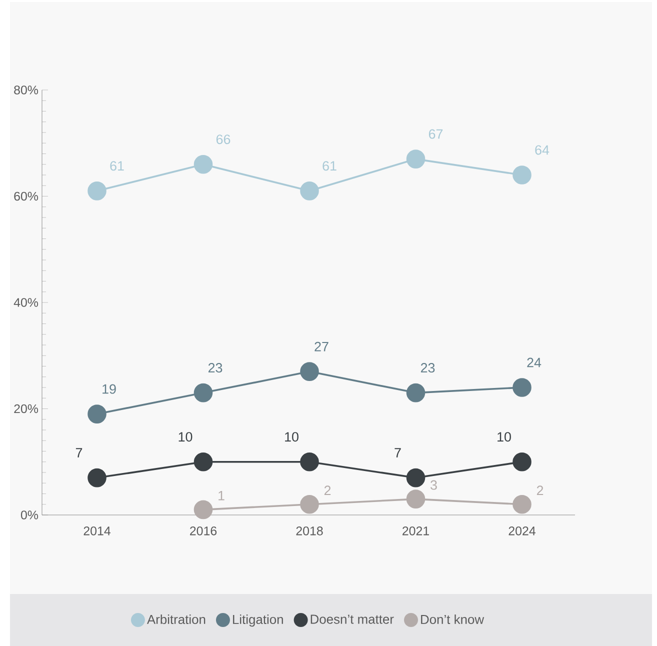 The width and height of the screenshot is (657, 646). What do you see at coordinates (534, 363) in the screenshot?
I see `data-label: 24` at bounding box center [534, 363].